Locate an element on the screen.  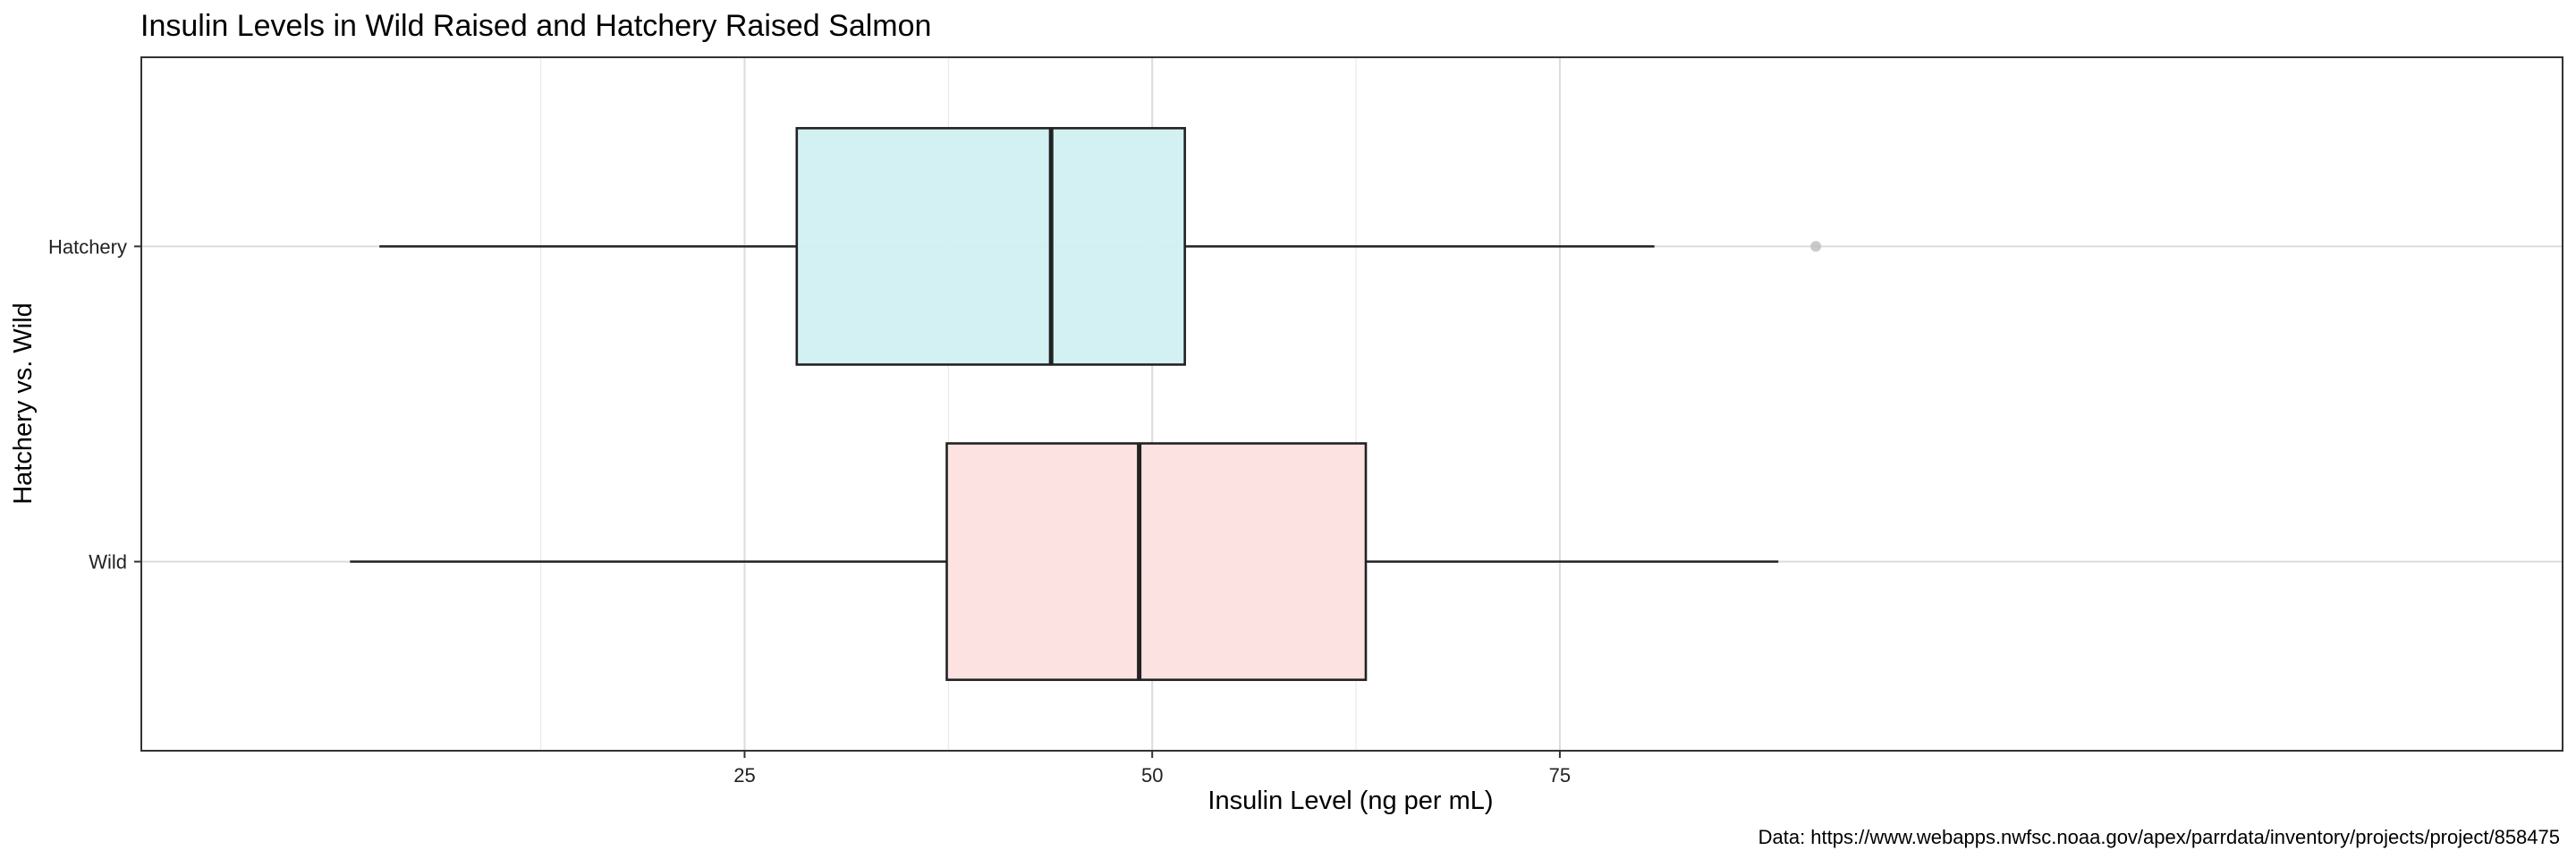
x-axis-title: Insulin Level (ng per mL) is located at coordinates (1350, 801).